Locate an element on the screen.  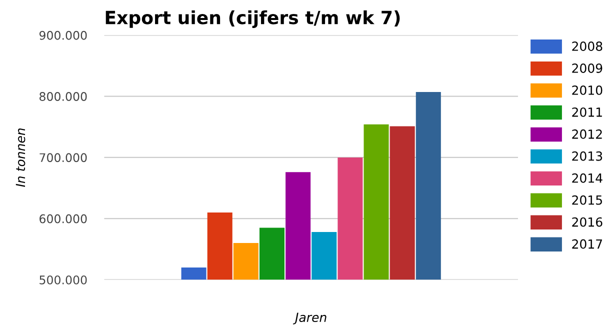
y-axis-title: In tonnen is located at coordinates (21, 157).